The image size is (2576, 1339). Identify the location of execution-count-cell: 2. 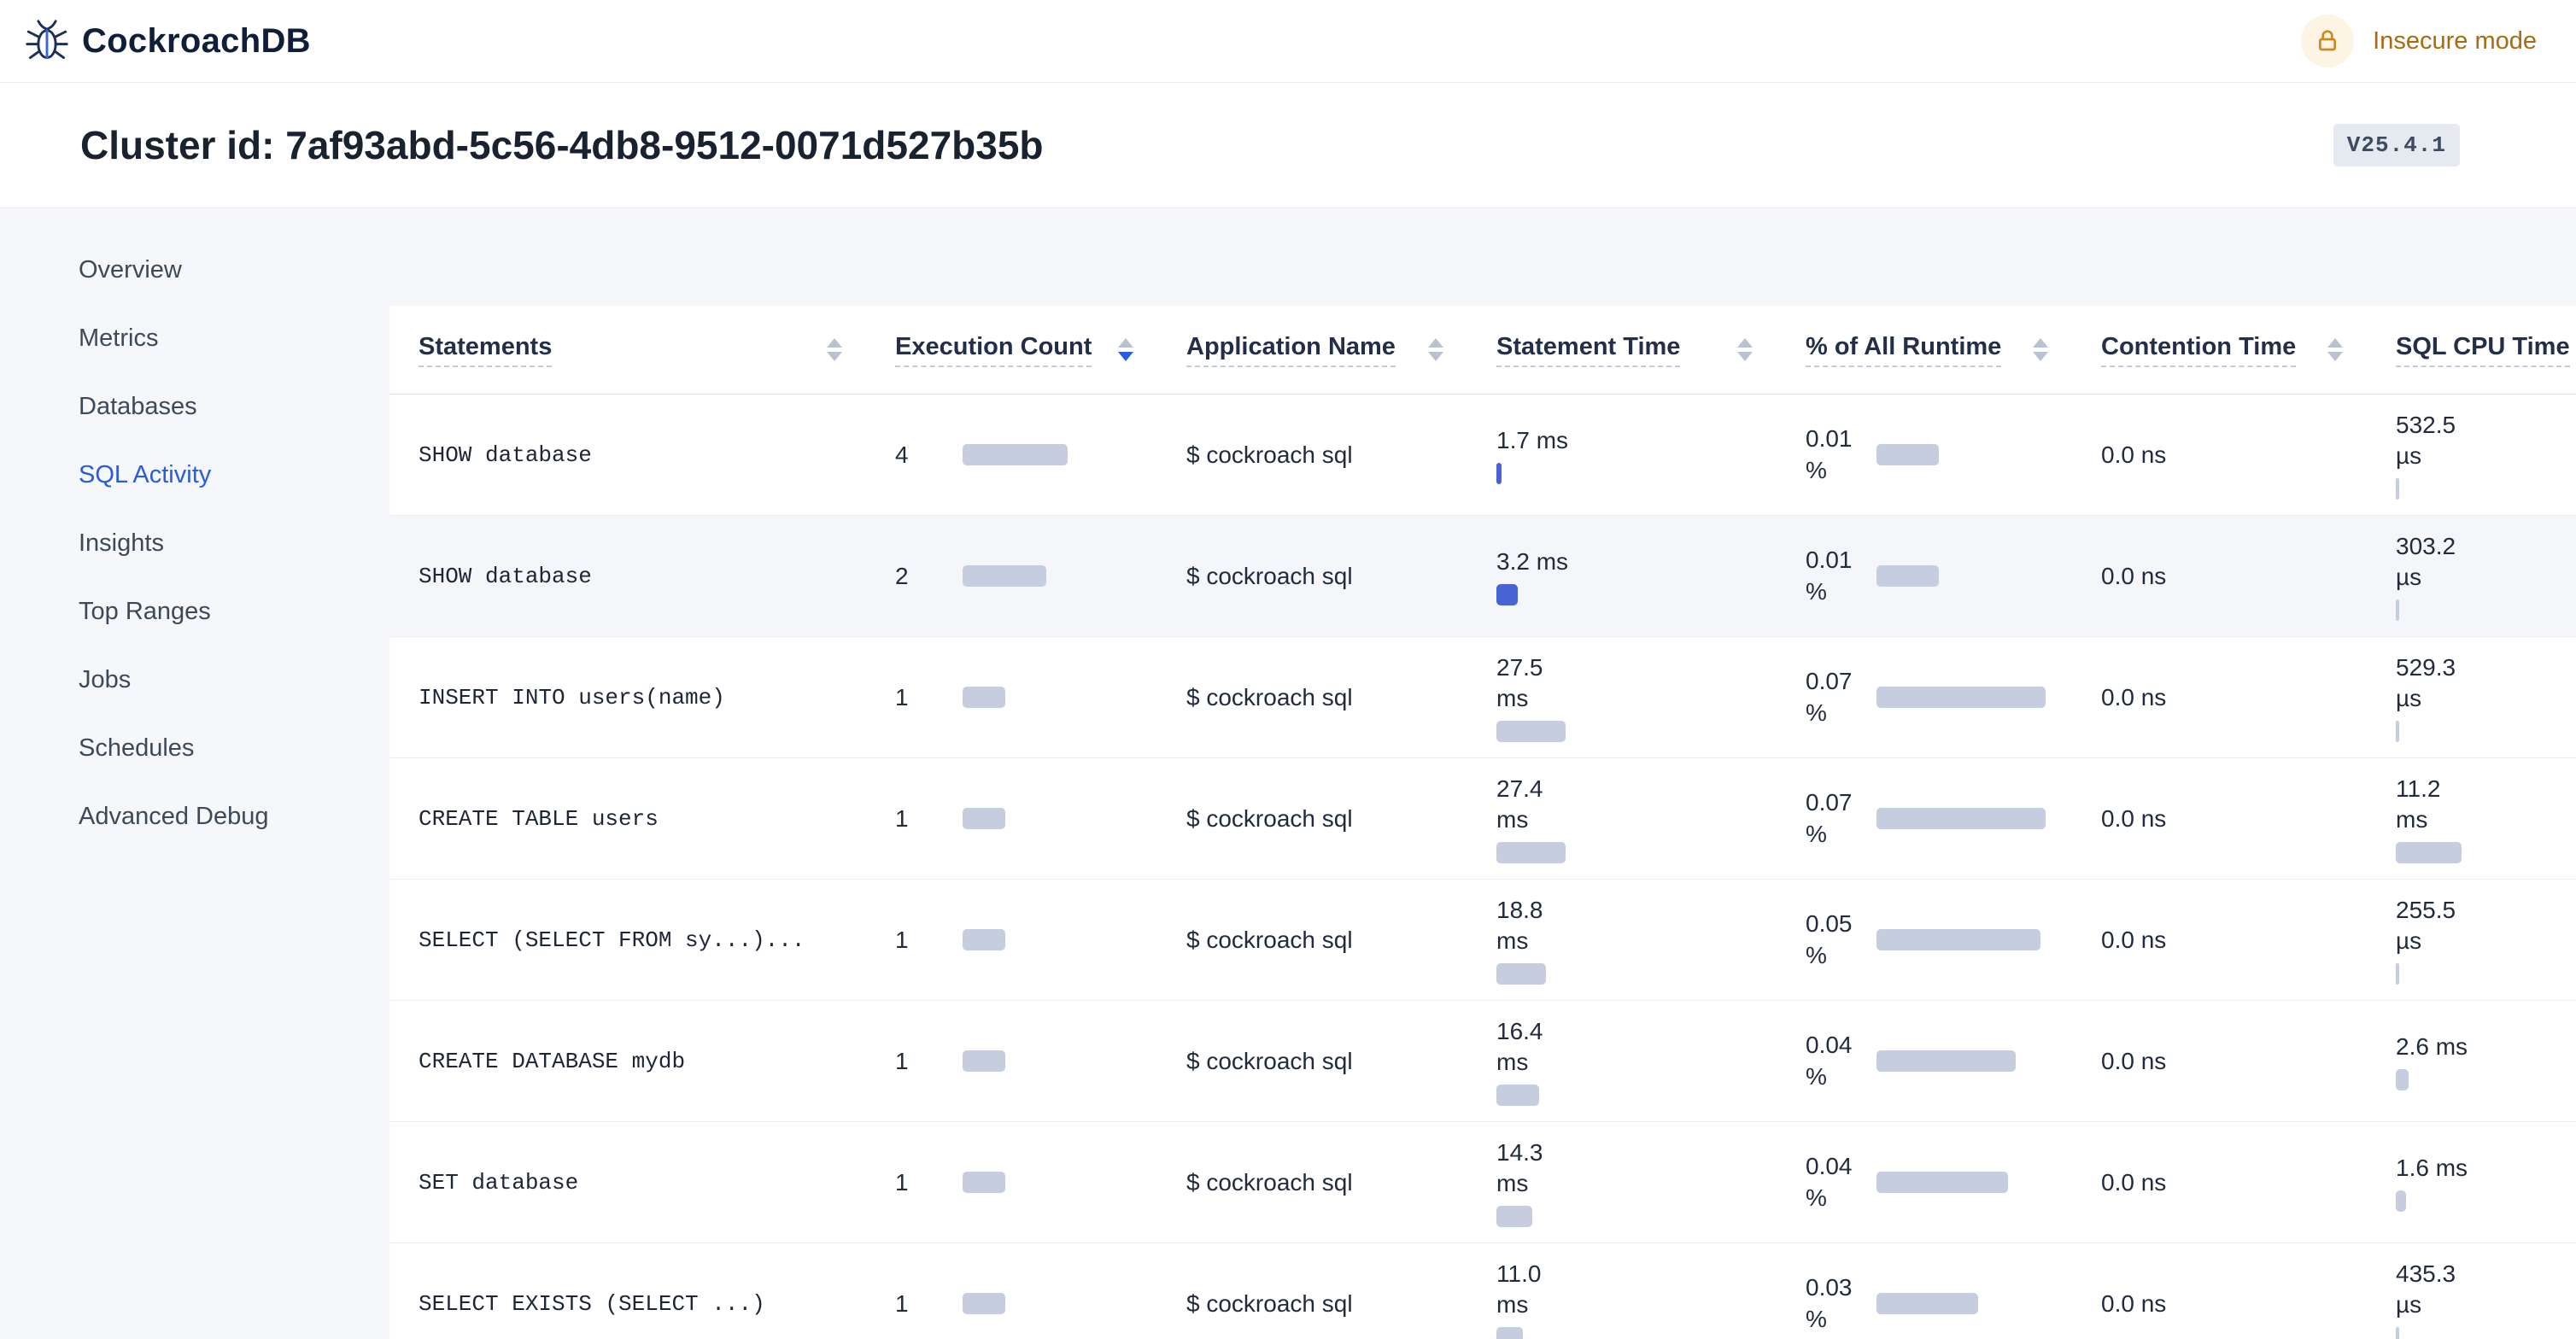
(1011, 577).